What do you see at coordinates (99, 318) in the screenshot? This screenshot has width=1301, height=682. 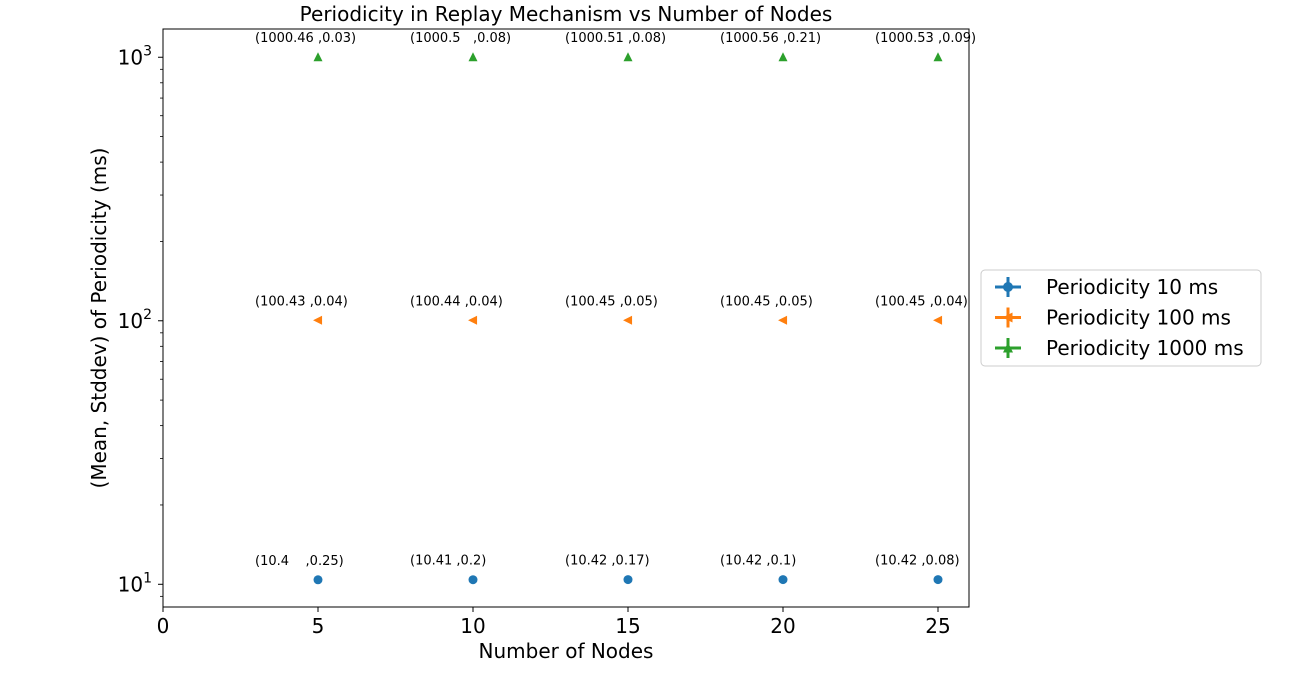 I see `y-axis-label: (Mean, Stddev) of Periodicity (ms)` at bounding box center [99, 318].